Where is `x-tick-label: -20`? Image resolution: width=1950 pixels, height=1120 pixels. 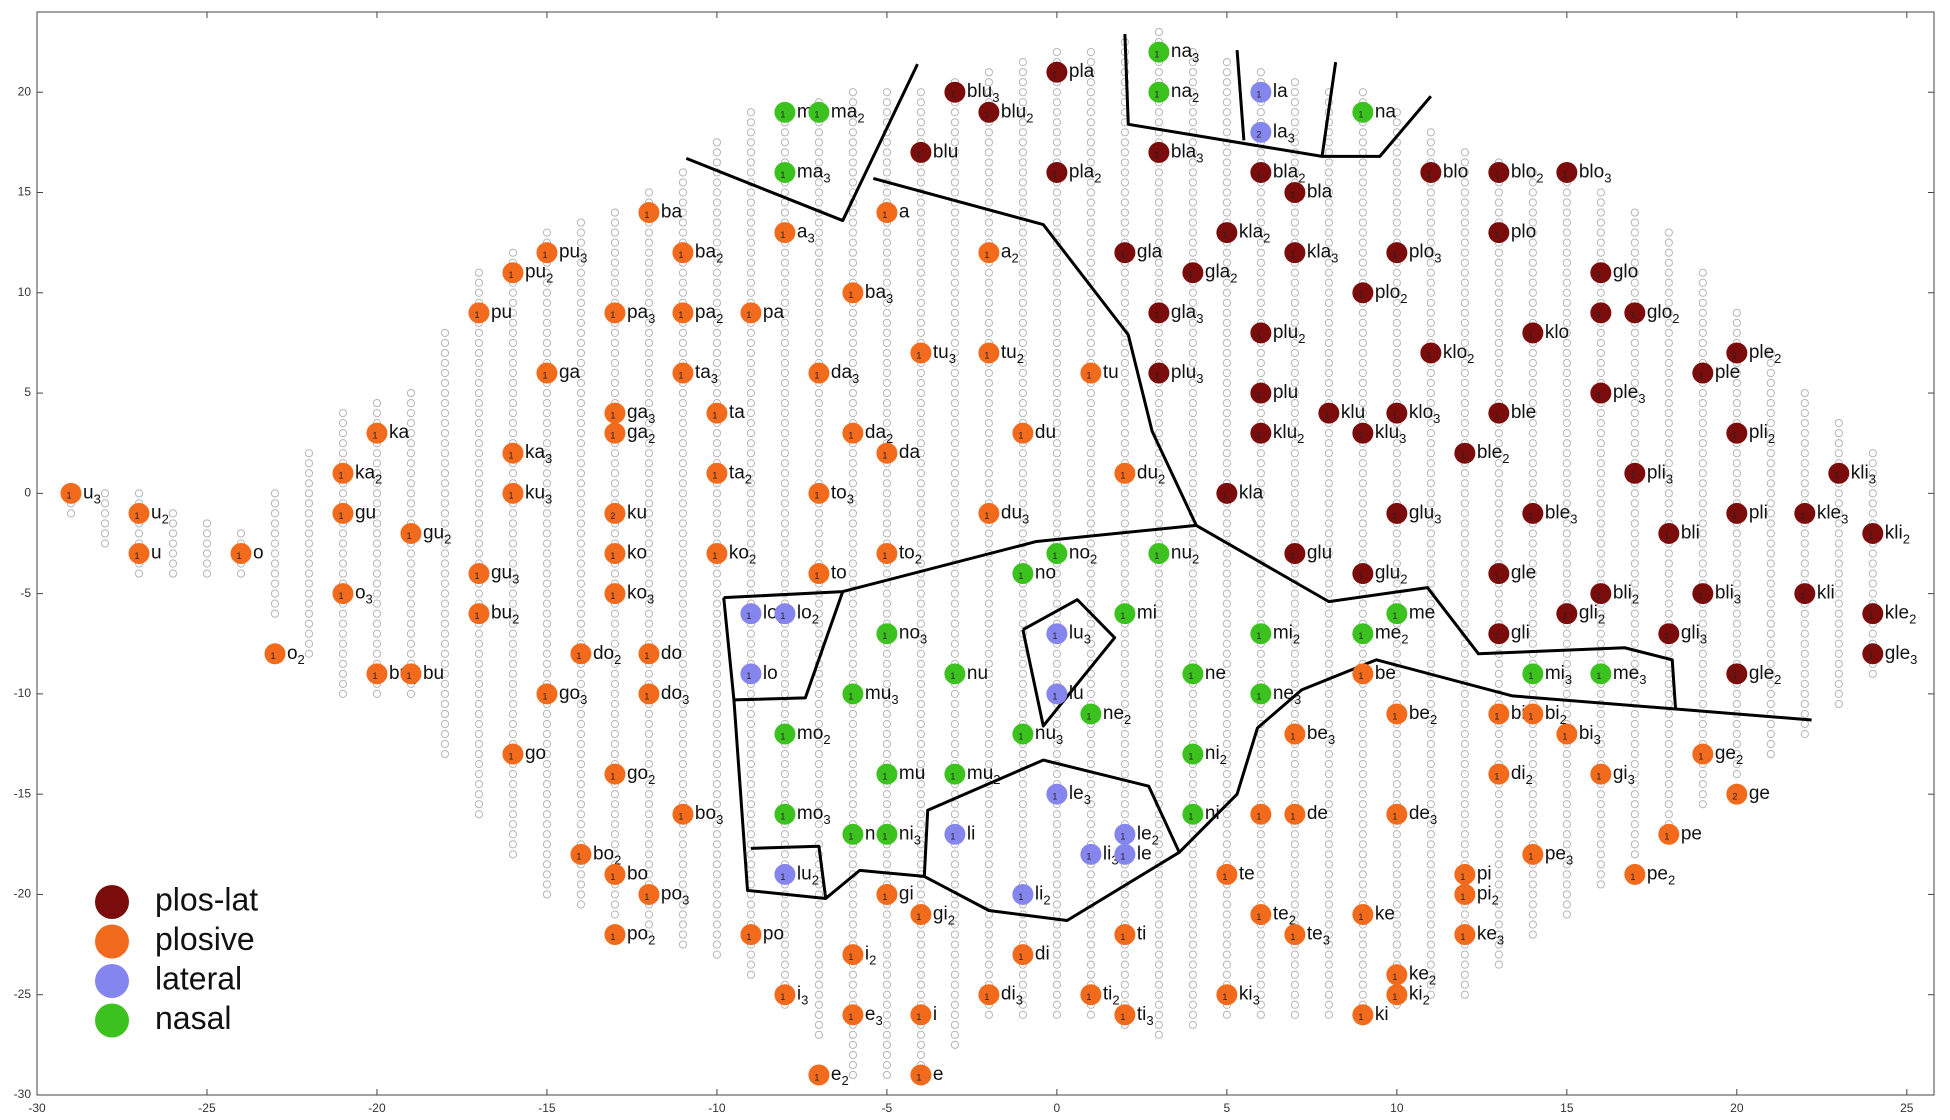 x-tick-label: -20 is located at coordinates (377, 1108).